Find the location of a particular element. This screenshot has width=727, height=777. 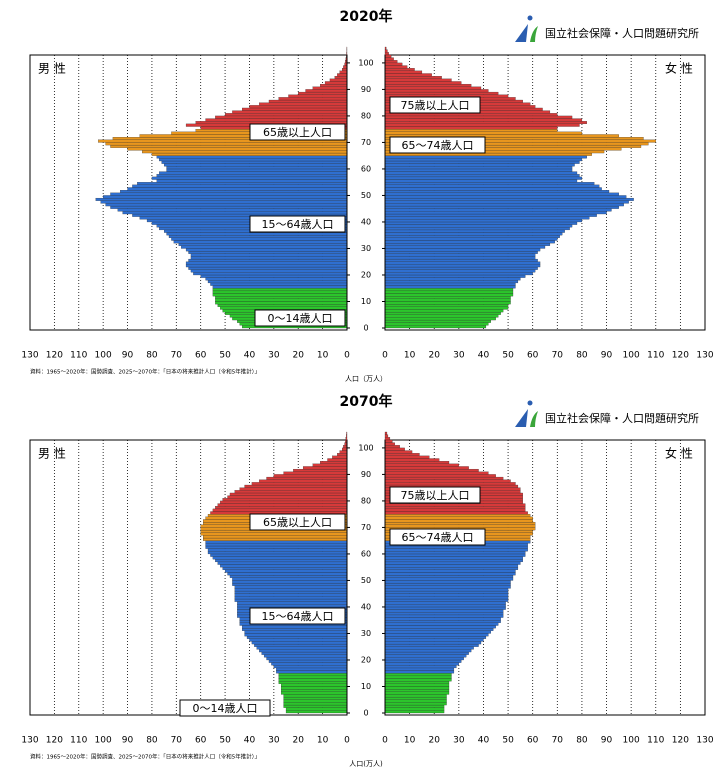

annotation: 75歳以上人口 is located at coordinates (435, 105).